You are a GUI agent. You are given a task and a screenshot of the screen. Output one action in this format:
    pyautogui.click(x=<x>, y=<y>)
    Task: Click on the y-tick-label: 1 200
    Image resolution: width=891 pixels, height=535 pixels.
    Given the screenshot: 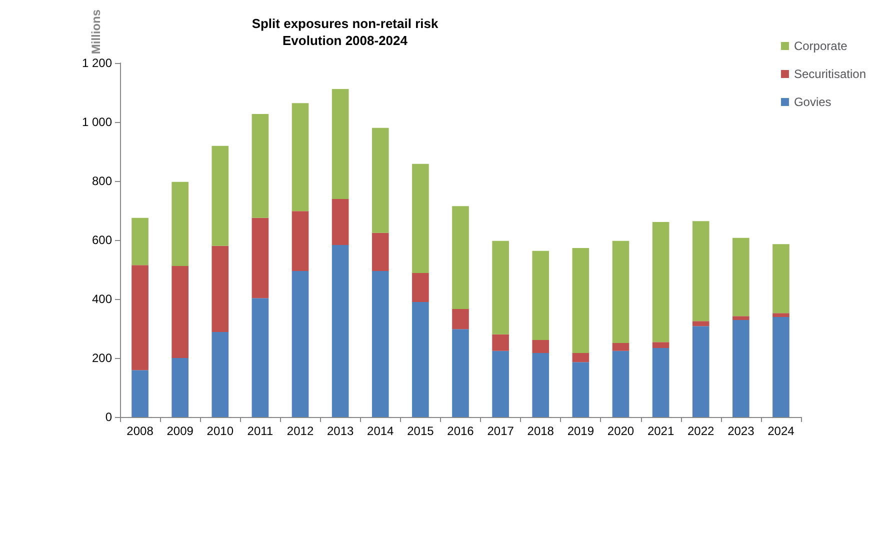 What is the action you would take?
    pyautogui.click(x=97, y=63)
    